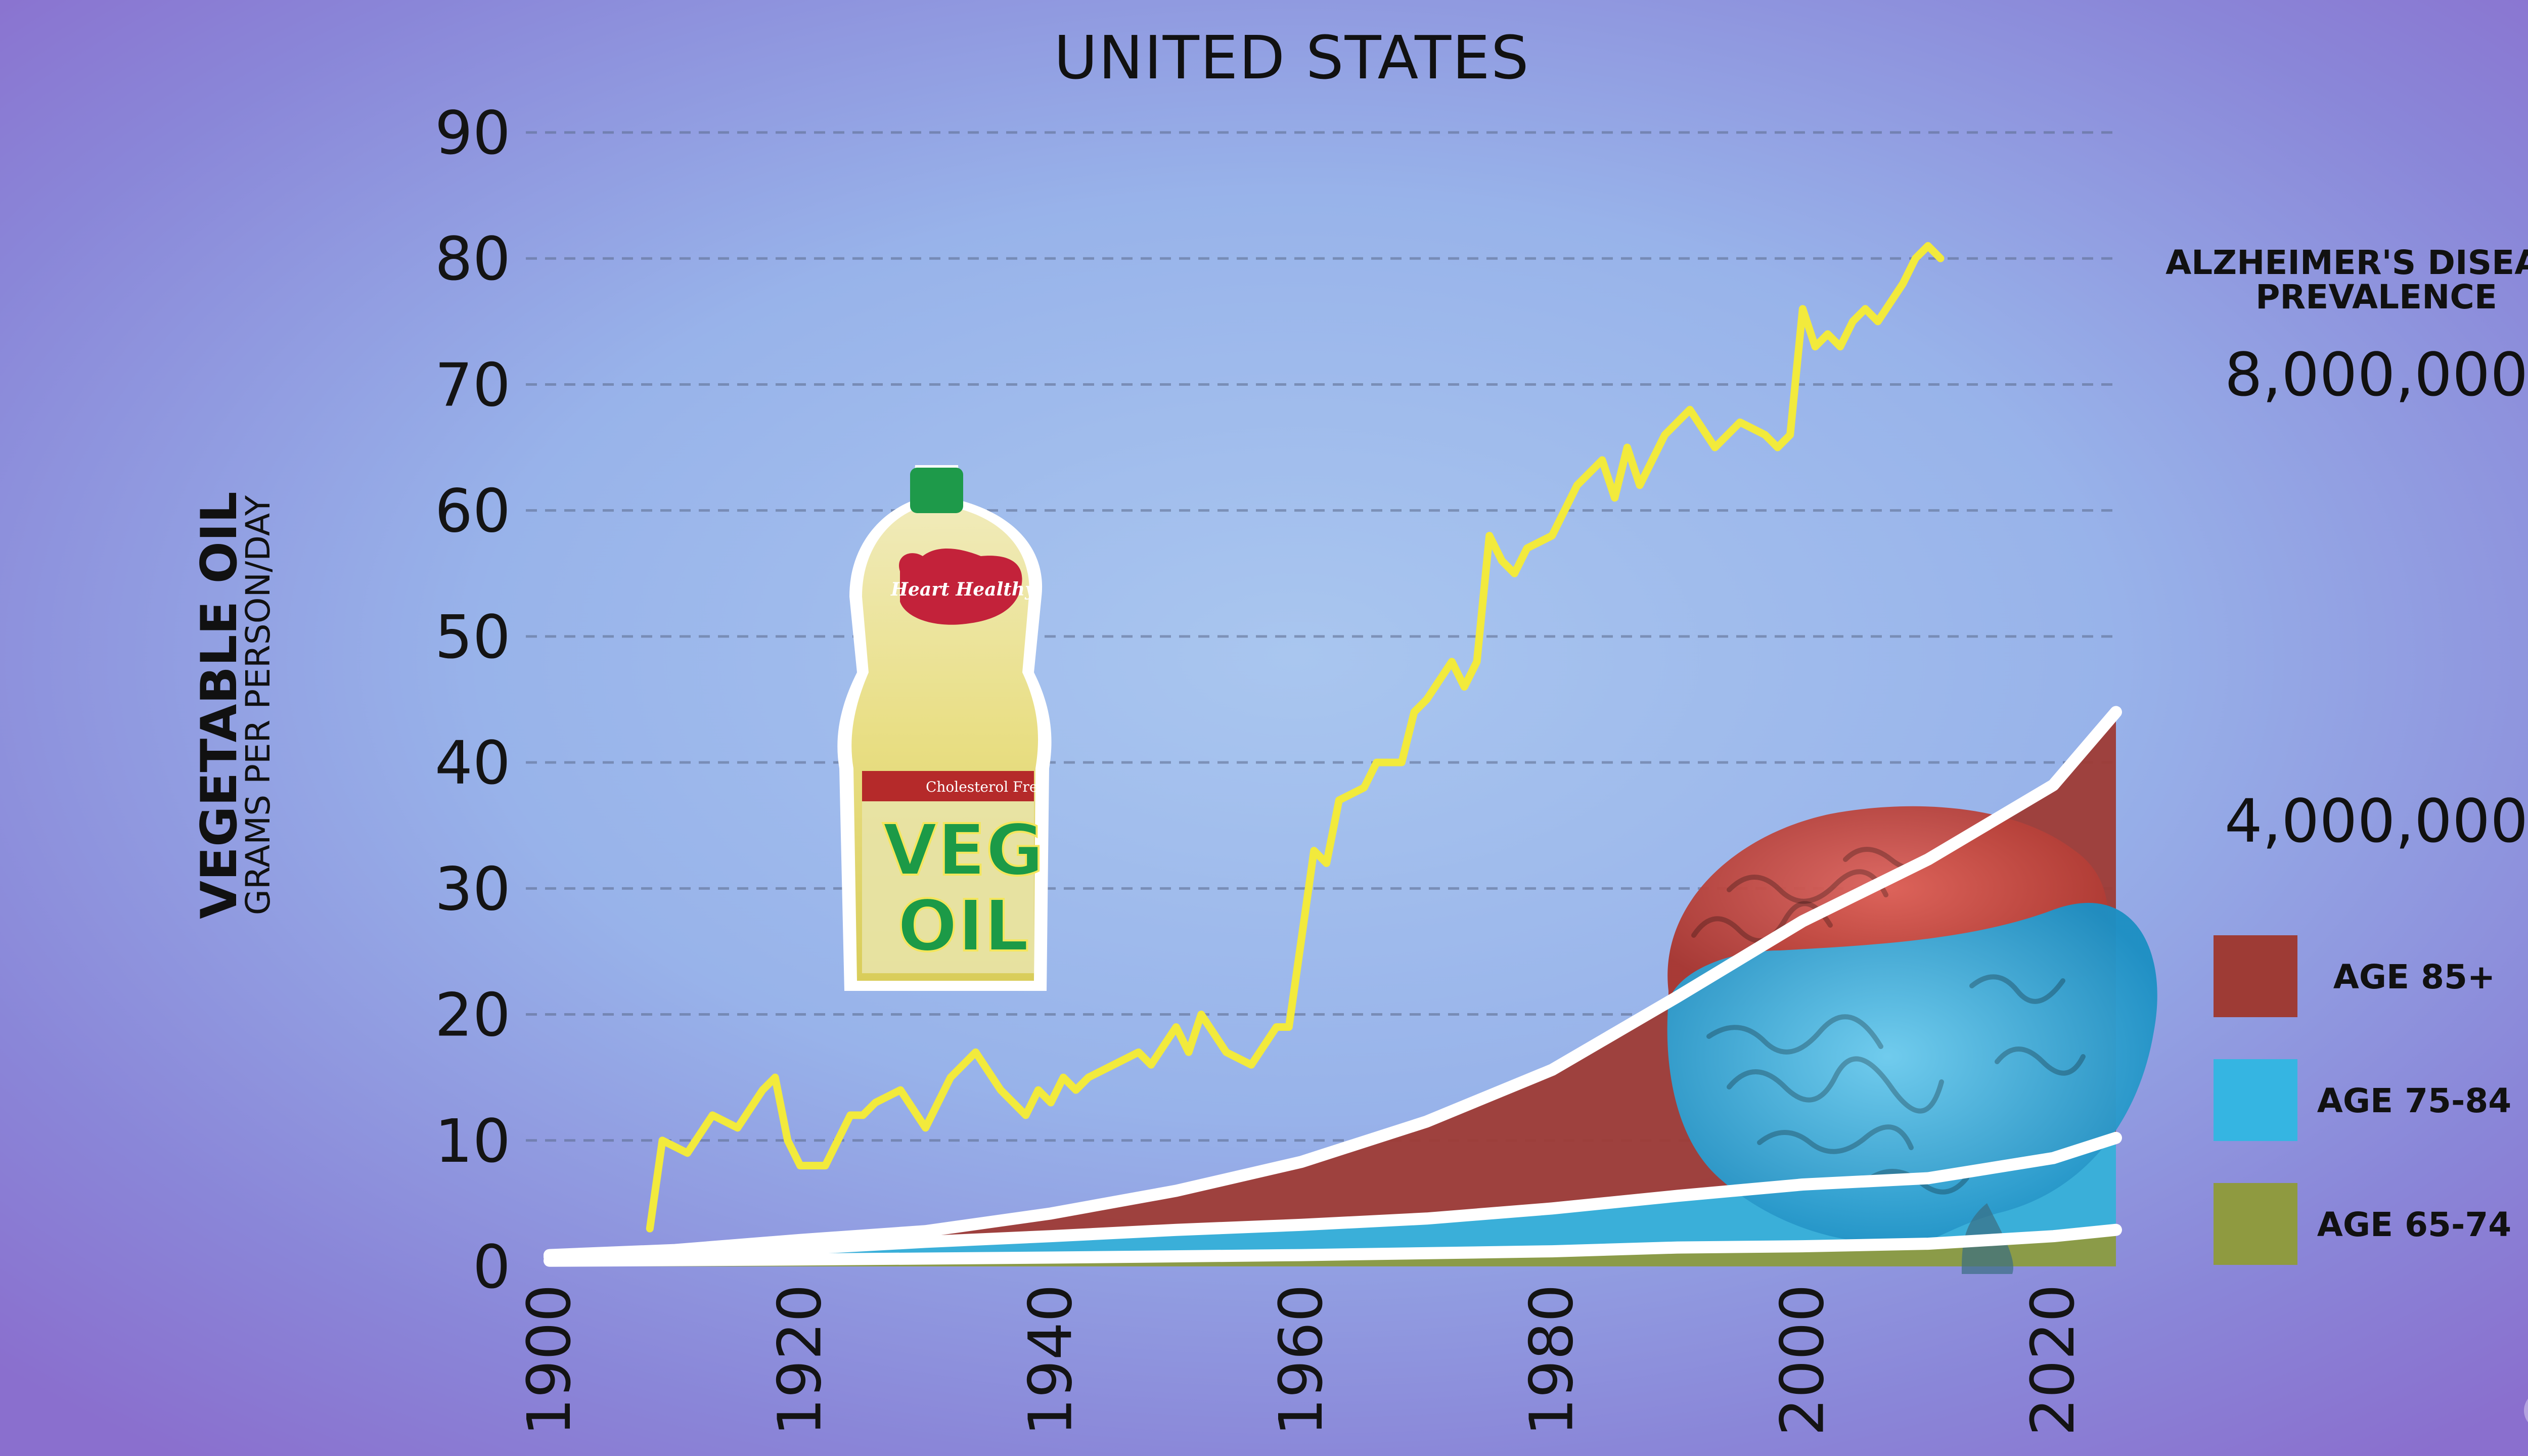  Describe the element at coordinates (220, 705) in the screenshot. I see `y-axis-title: VEGETABLE OIL` at that location.